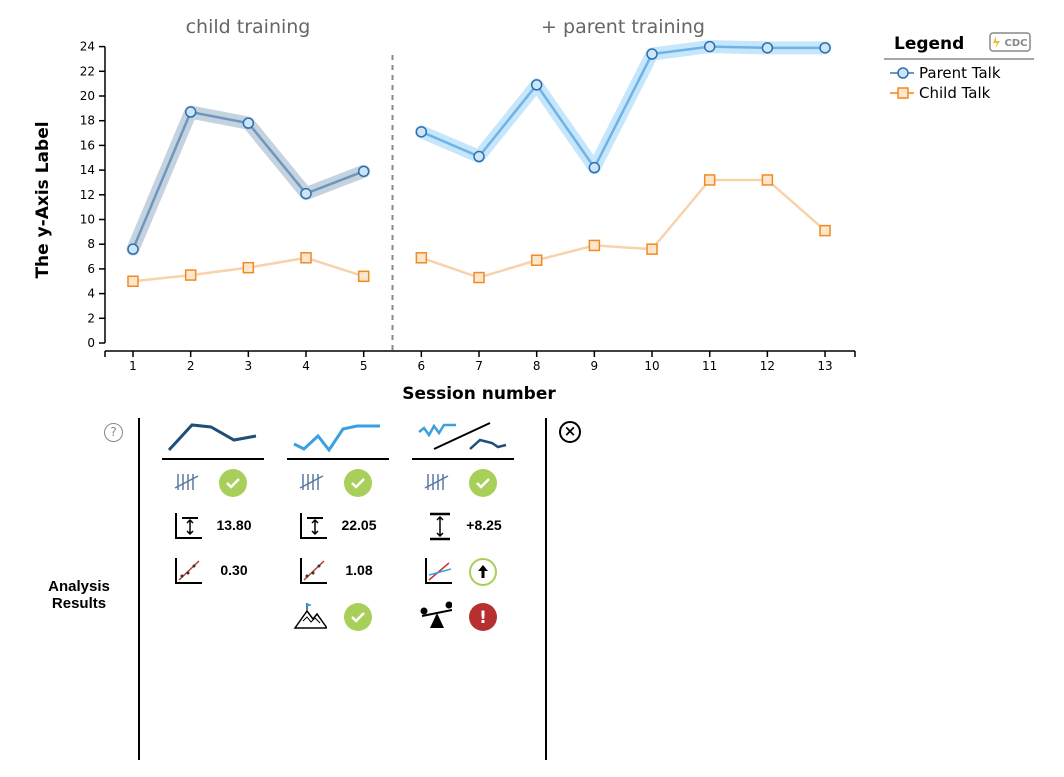 The height and width of the screenshot is (777, 1064). What do you see at coordinates (91, 294) in the screenshot?
I see `y-tick-label: 4` at bounding box center [91, 294].